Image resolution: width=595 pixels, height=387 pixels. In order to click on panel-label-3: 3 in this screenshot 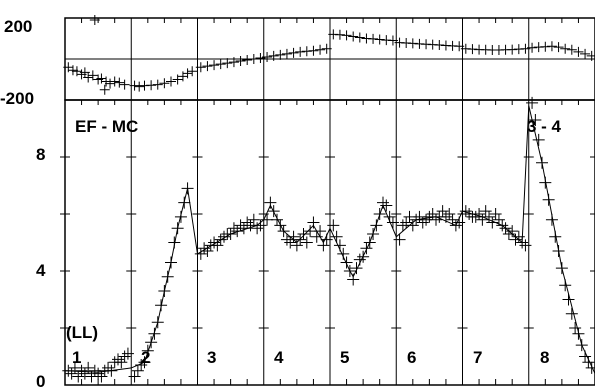, I will do `click(211, 357)`.